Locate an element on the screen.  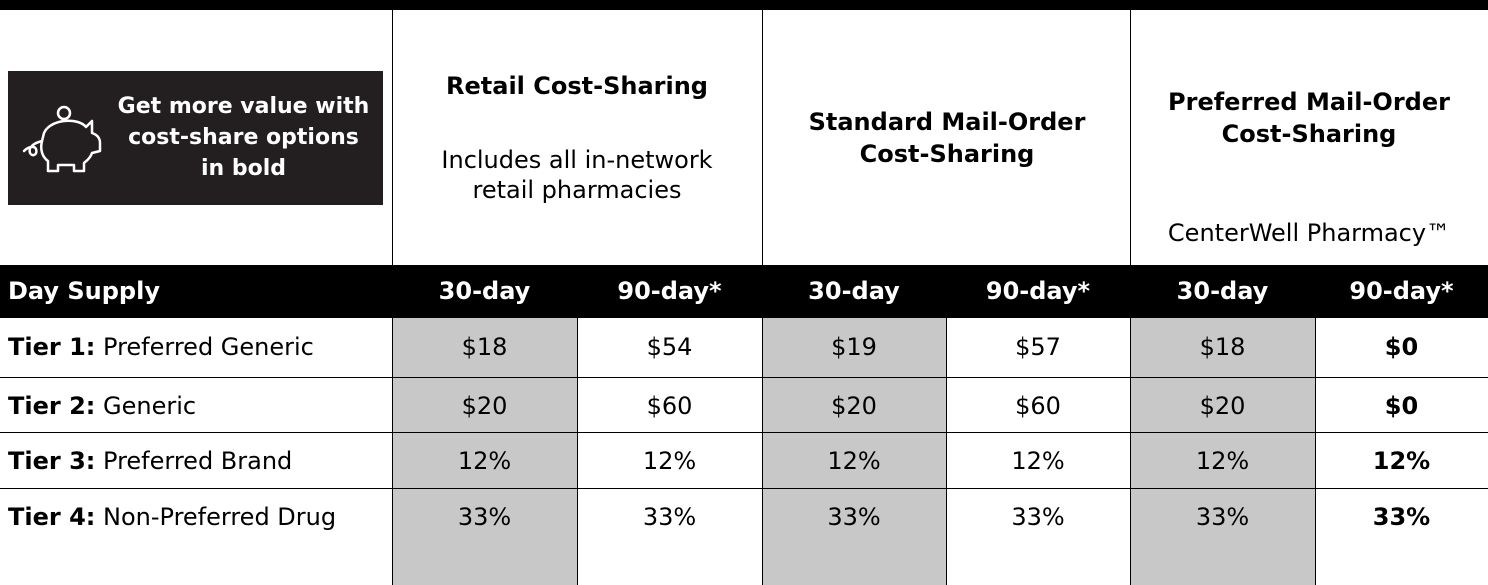
tier-label: Tier 3: is located at coordinates (52, 461).